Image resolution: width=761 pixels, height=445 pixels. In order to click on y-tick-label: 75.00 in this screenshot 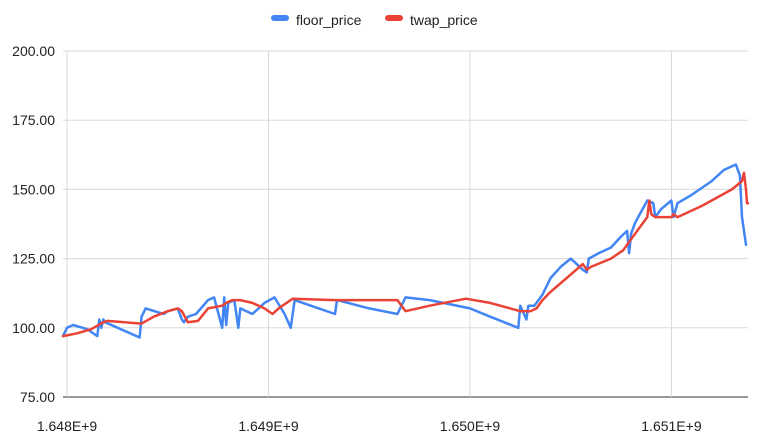, I will do `click(37, 397)`.